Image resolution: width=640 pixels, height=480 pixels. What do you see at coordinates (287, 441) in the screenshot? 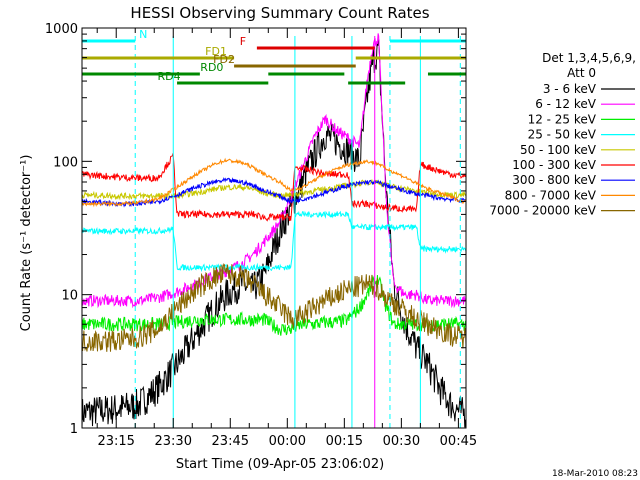
I see `x-tick-label: 00:00` at bounding box center [287, 441].